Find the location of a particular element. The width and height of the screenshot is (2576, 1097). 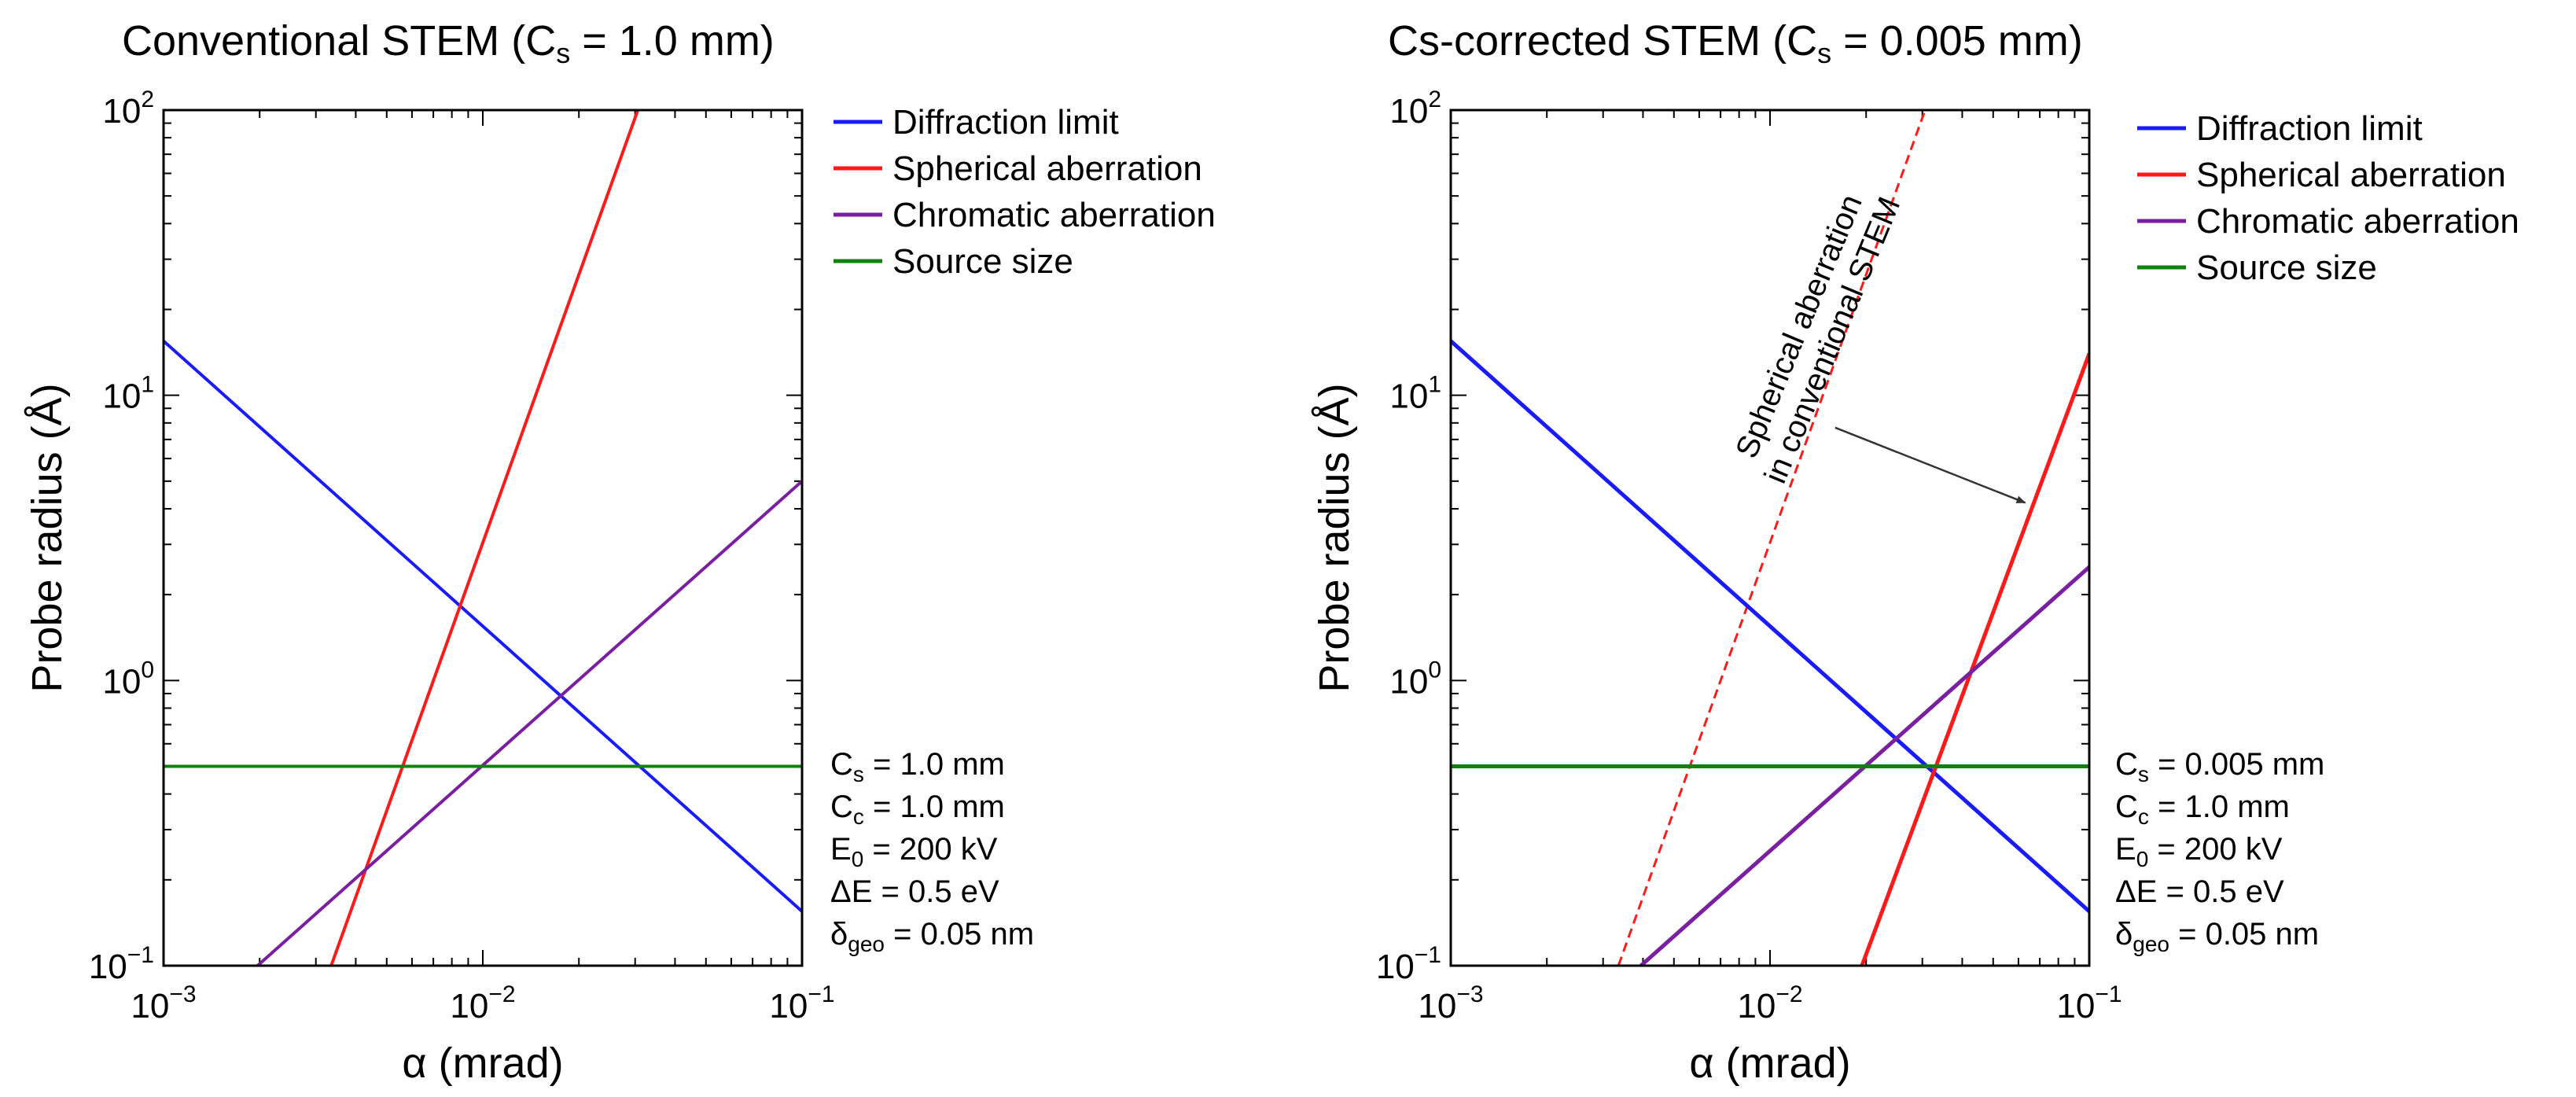

parameter-line: Cs = 0.005 mm is located at coordinates (2219, 766).